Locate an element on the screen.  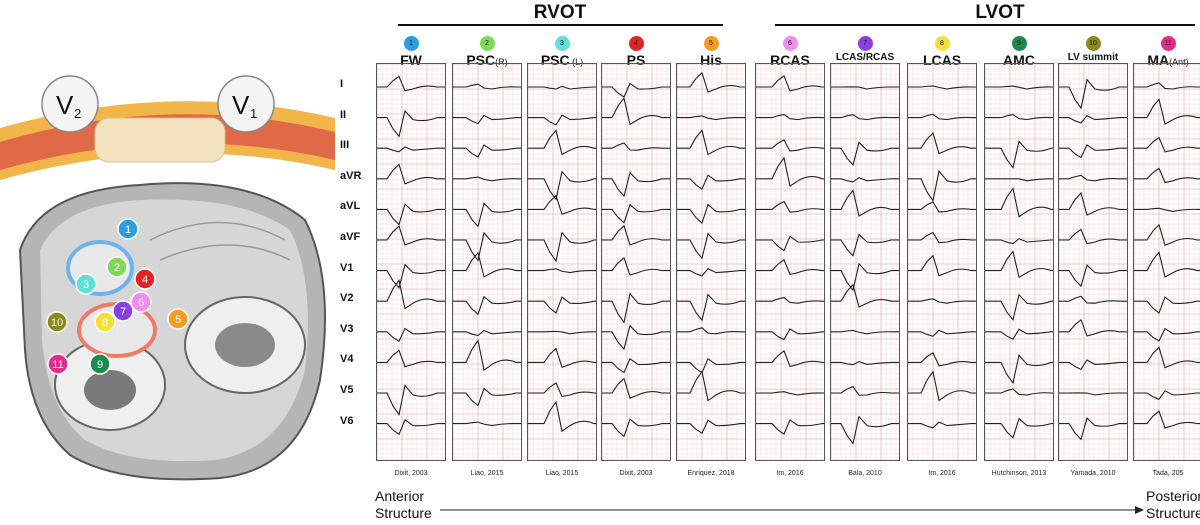
v1-electrode: V 1 is located at coordinates (246, 104).